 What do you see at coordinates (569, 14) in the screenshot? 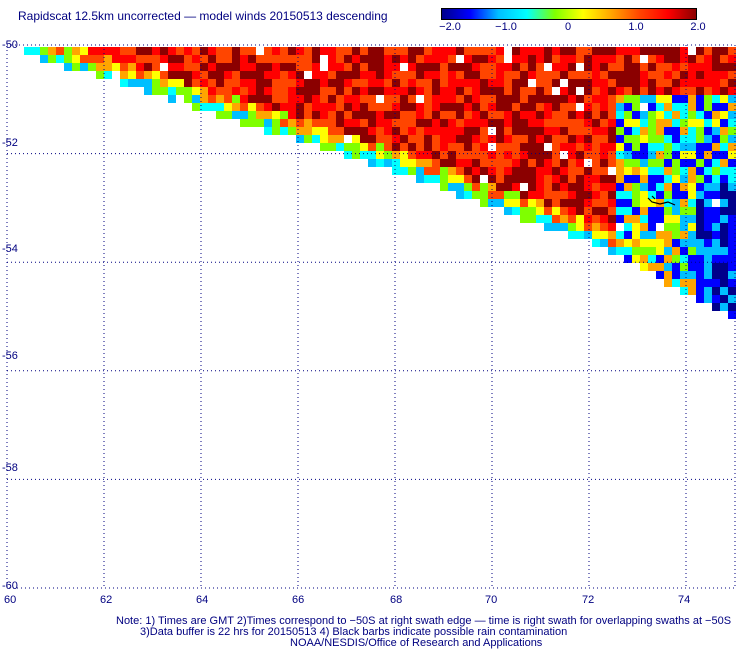
I see `colorbar` at bounding box center [569, 14].